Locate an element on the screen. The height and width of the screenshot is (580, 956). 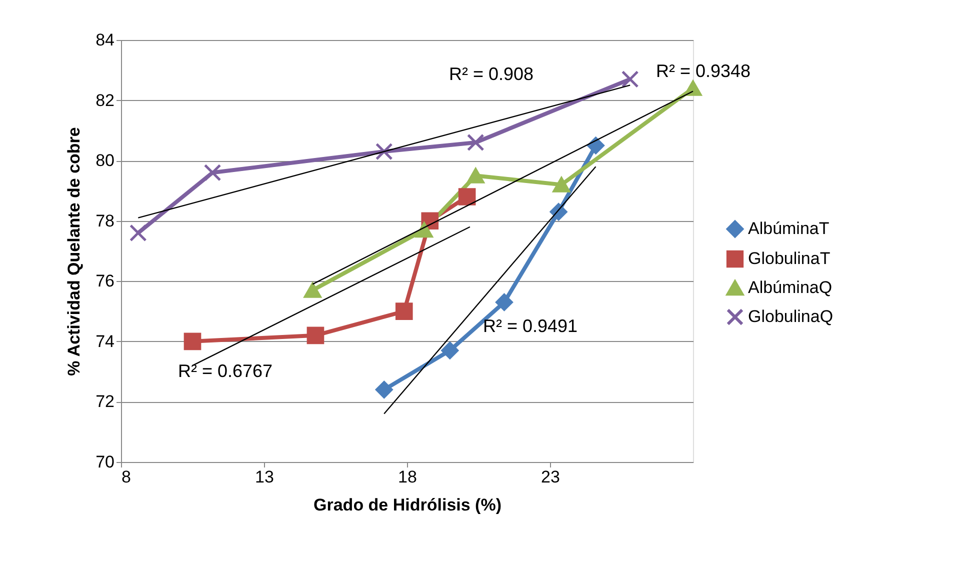
x-tick-label: 23 is located at coordinates (550, 477).